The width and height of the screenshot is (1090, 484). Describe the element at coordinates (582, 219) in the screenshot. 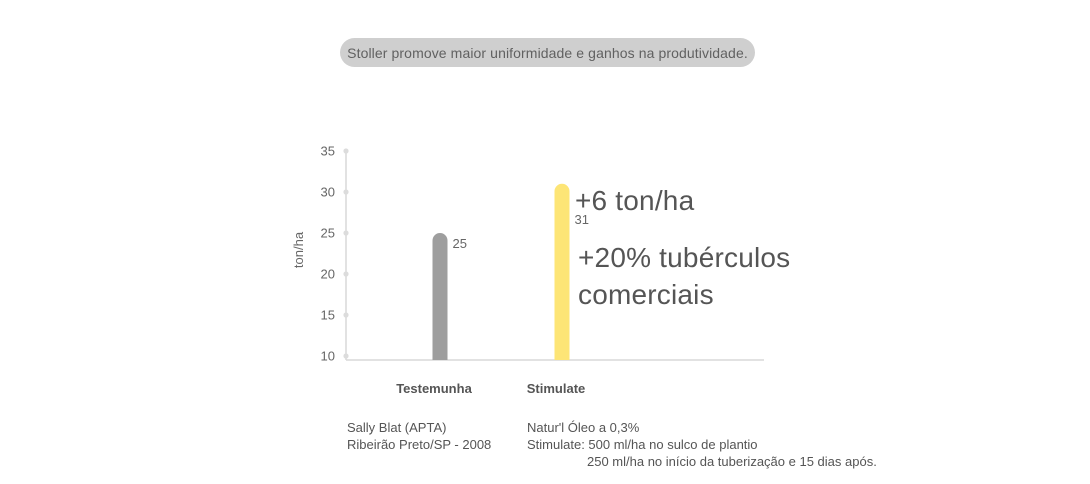

I see `data-label: 31` at that location.